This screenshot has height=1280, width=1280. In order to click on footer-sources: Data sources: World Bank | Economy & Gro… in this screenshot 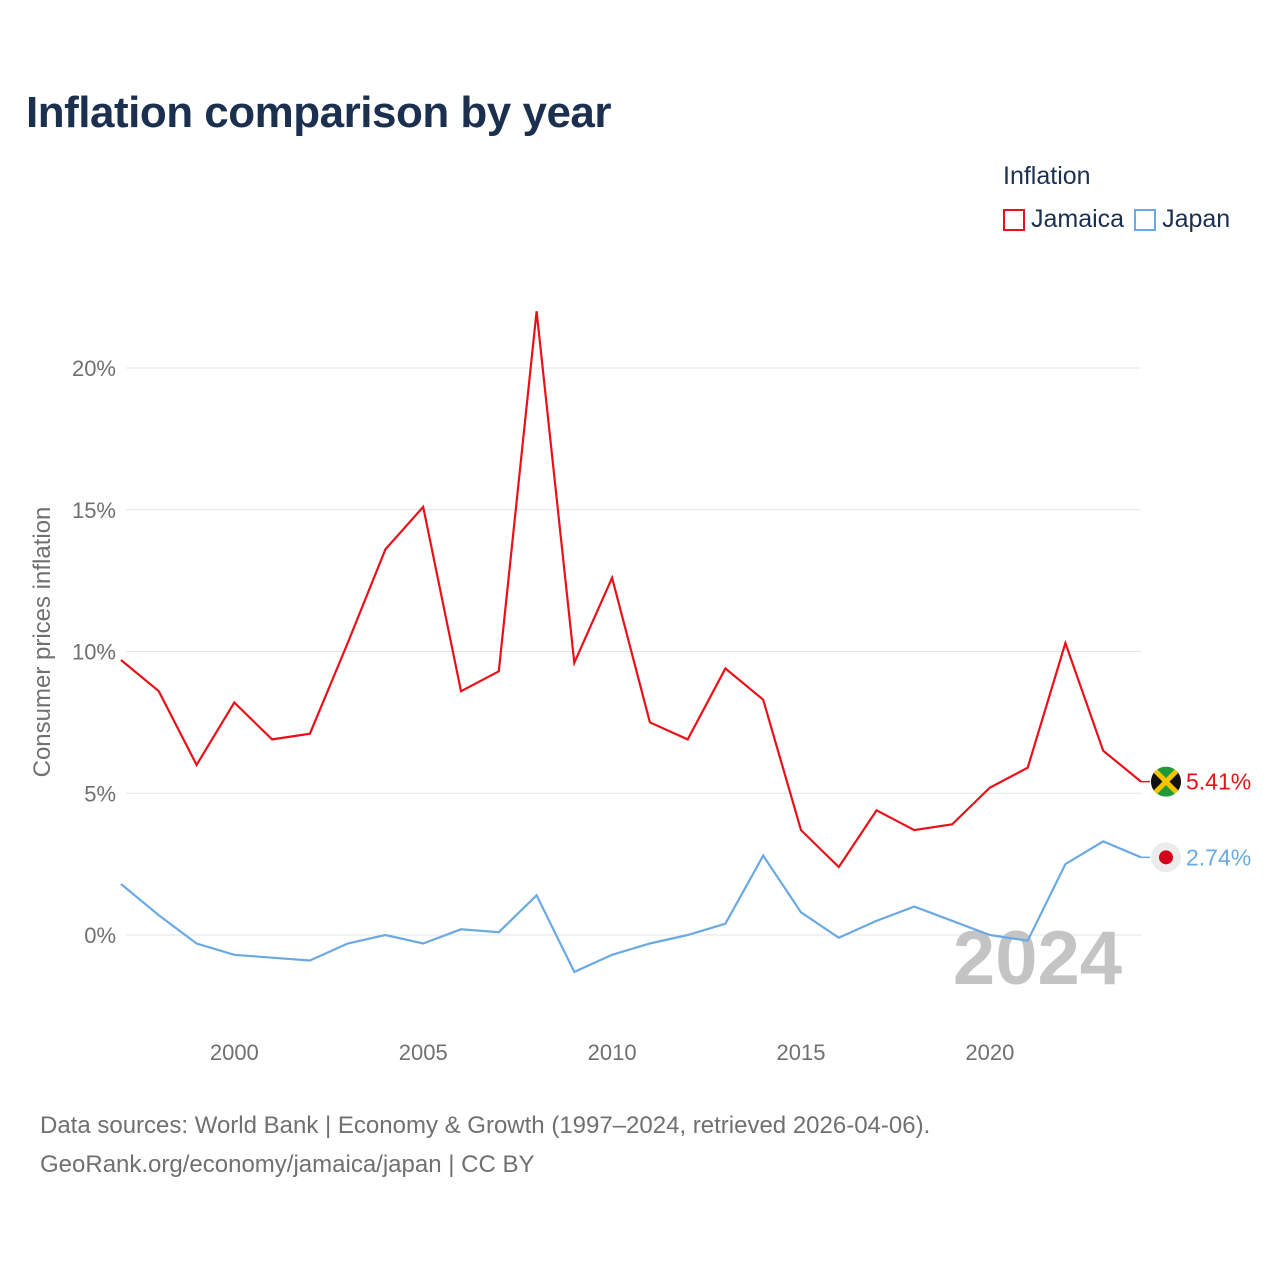, I will do `click(485, 1125)`.